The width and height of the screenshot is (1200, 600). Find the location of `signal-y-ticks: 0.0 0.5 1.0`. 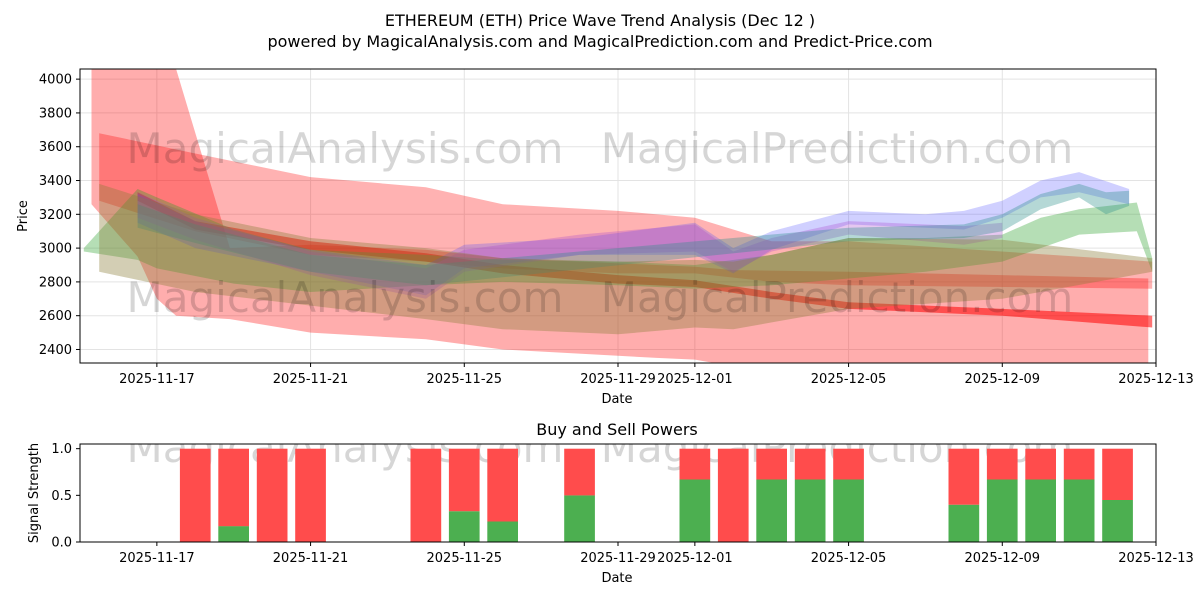

signal-y-ticks: 0.0 0.5 1.0 is located at coordinates (65, 496).